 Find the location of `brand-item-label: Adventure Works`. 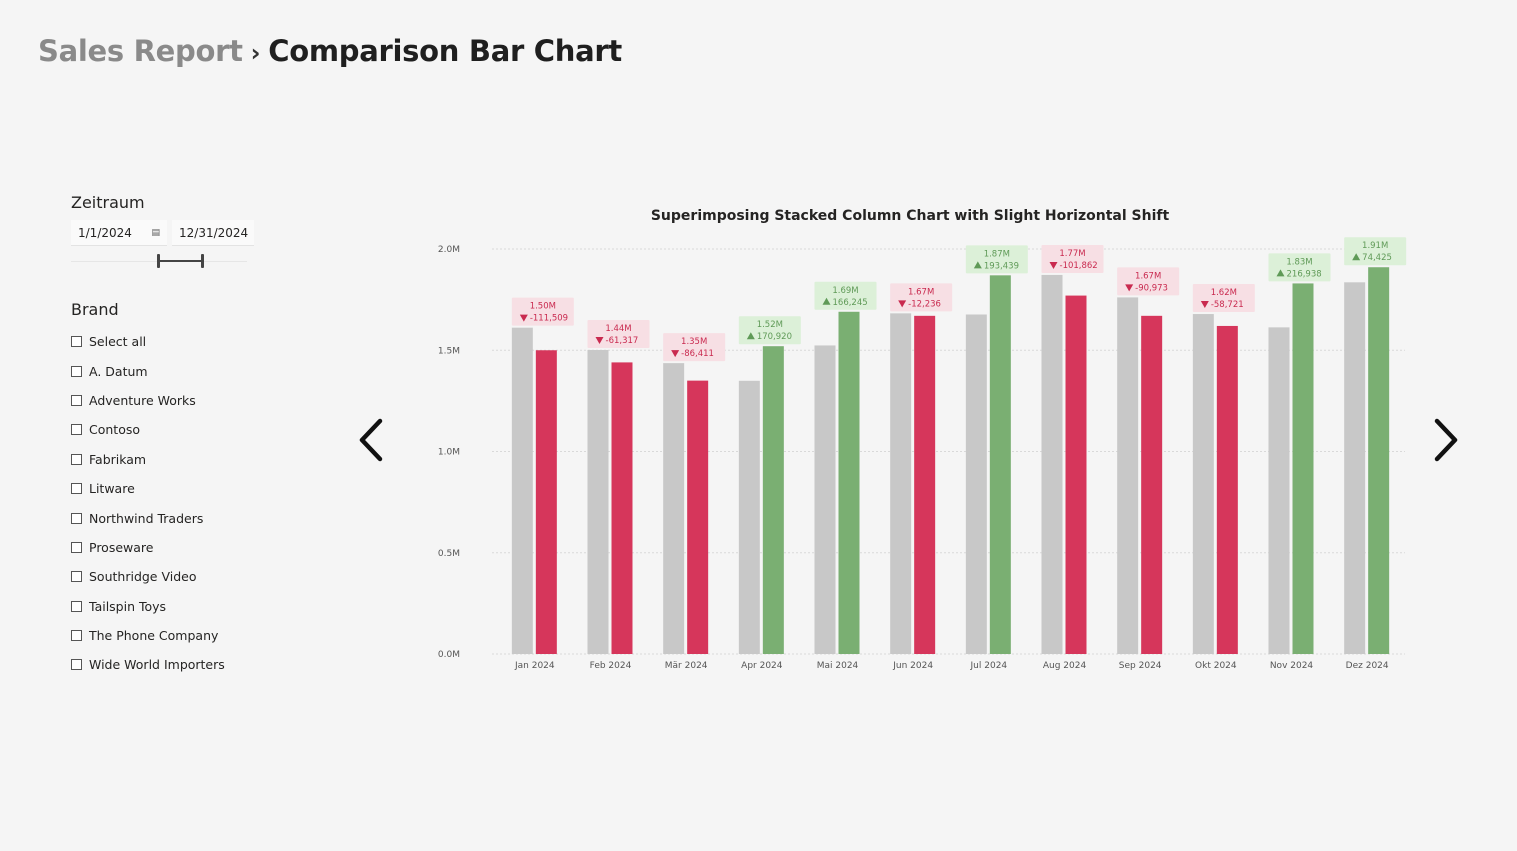

brand-item-label: Adventure Works is located at coordinates (142, 400).